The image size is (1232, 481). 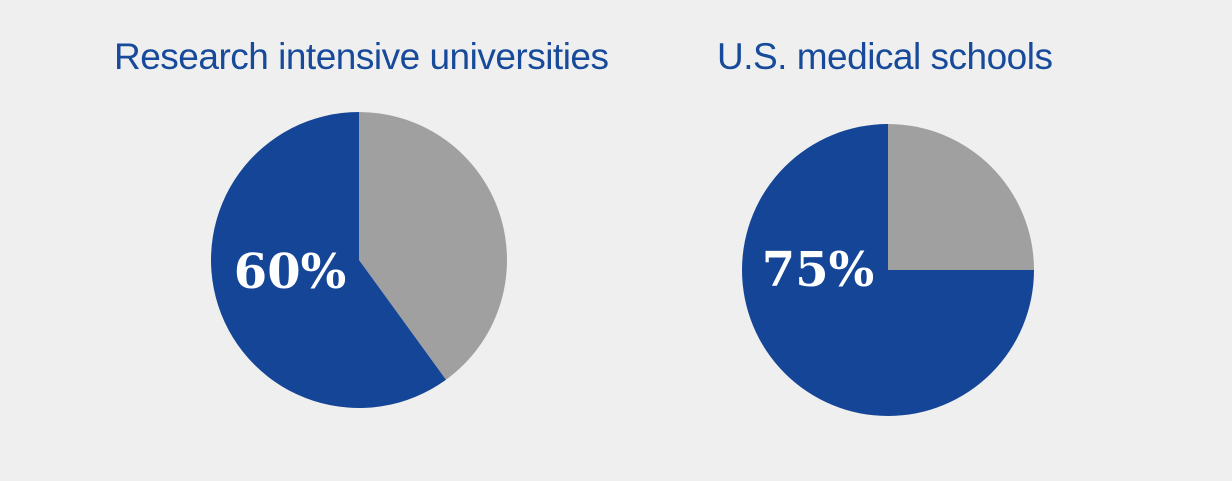 I want to click on pie-chart: 60%, so click(x=359, y=260).